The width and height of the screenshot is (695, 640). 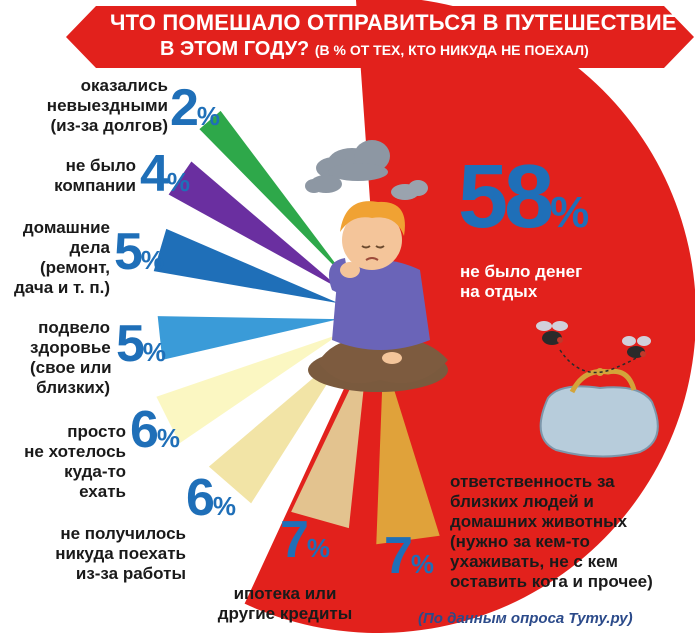 I want to click on value-label-7b: 7%, so click(x=409, y=556).